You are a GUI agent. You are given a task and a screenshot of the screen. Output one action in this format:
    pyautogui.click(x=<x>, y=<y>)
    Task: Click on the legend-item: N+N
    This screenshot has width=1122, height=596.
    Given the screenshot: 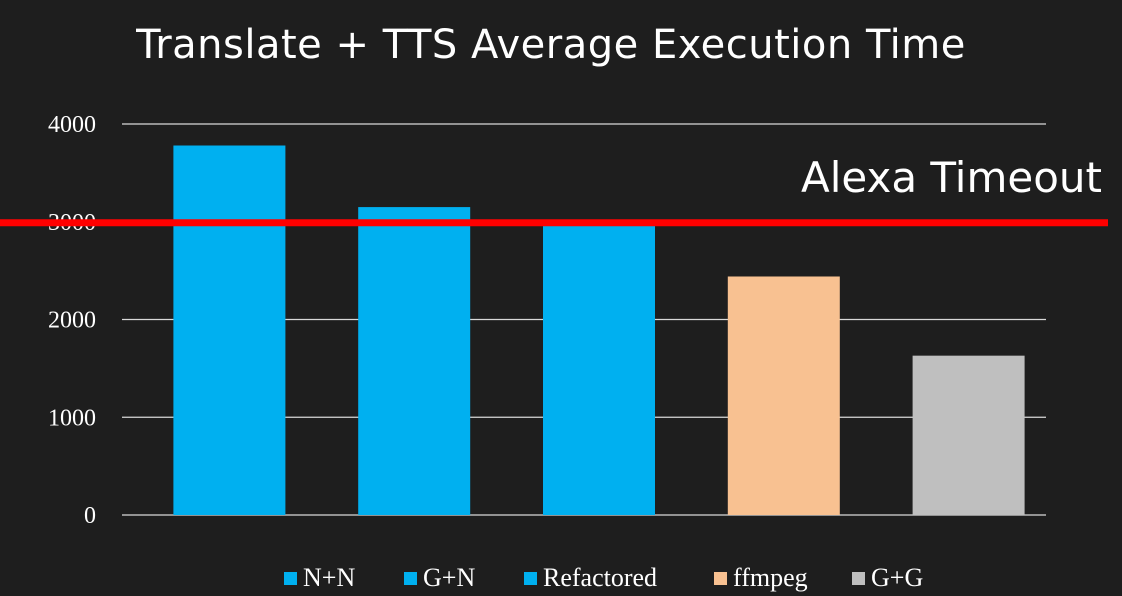 What is the action you would take?
    pyautogui.click(x=319, y=578)
    